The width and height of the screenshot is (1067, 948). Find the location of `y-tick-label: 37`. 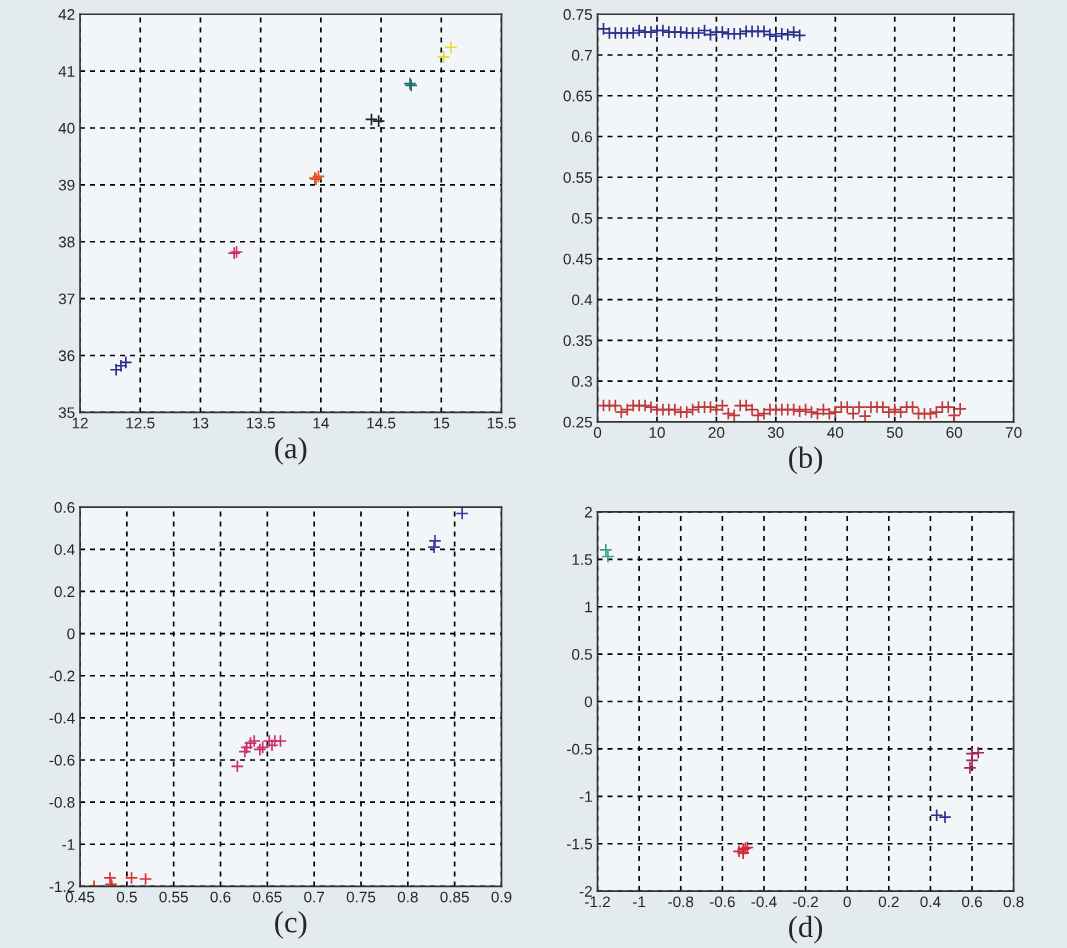

y-tick-label: 37 is located at coordinates (66, 299).